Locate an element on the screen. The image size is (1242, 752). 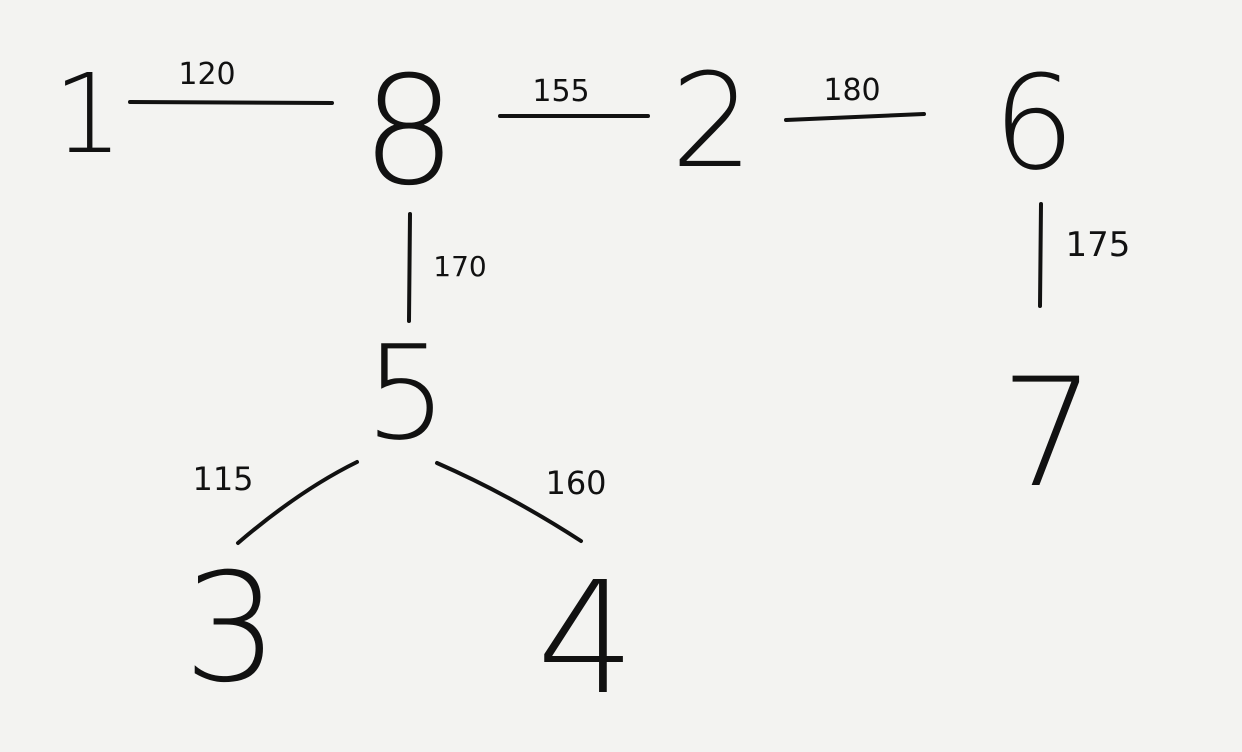
node-3: 3 is located at coordinates (230, 629).